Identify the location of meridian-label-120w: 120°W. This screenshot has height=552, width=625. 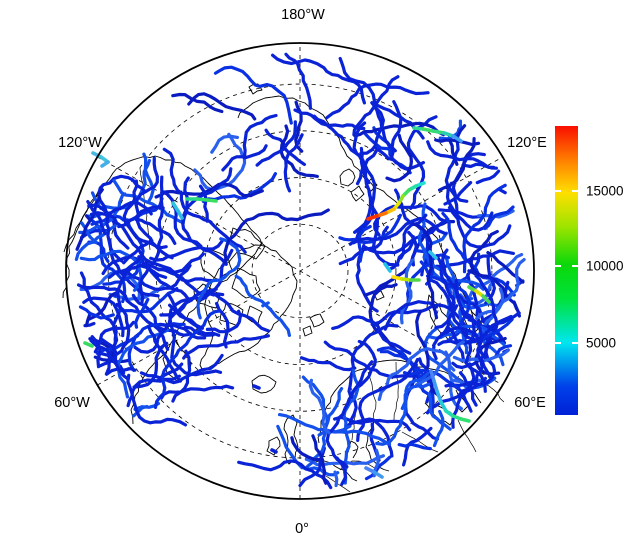
(80, 143).